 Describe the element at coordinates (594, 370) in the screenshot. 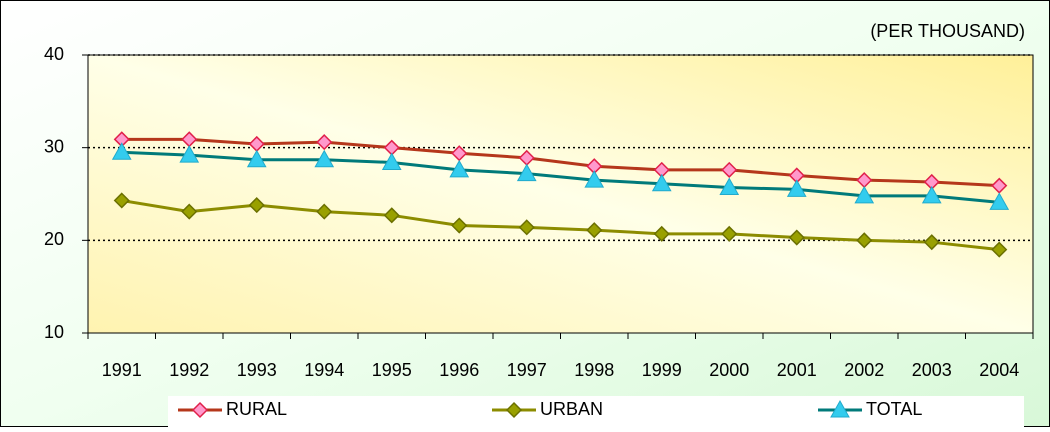

I see `x-tick-label: 1998` at that location.